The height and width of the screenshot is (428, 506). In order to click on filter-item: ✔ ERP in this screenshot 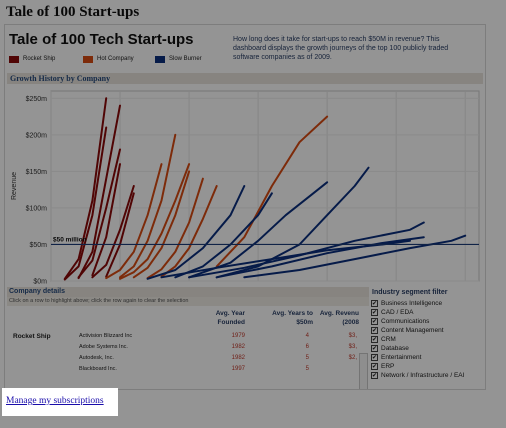, I will do `click(427, 366)`.